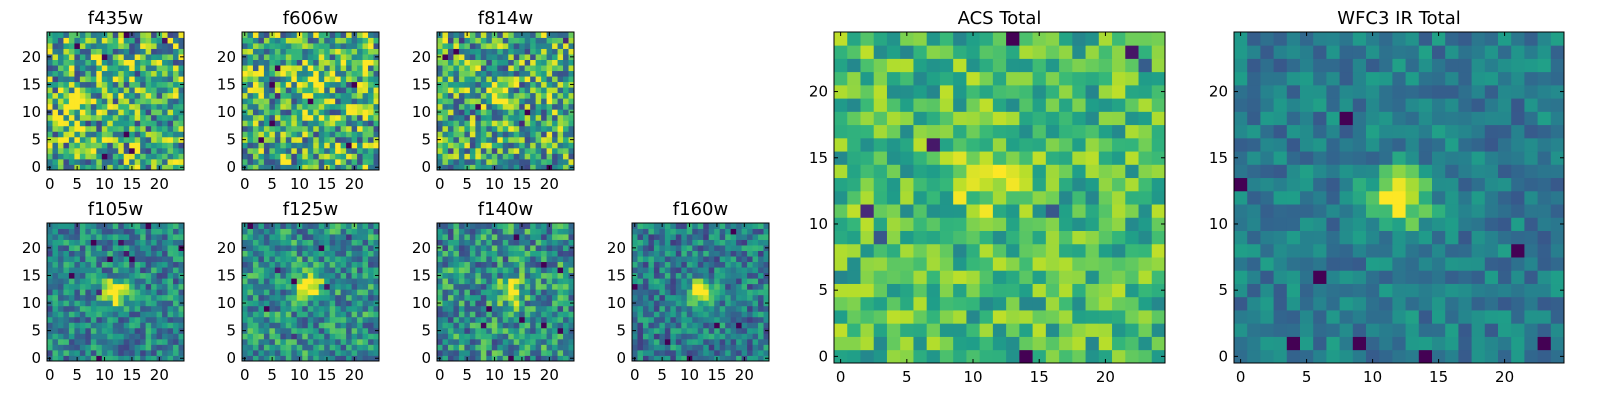  I want to click on x-tick-label: 15, so click(131, 375).